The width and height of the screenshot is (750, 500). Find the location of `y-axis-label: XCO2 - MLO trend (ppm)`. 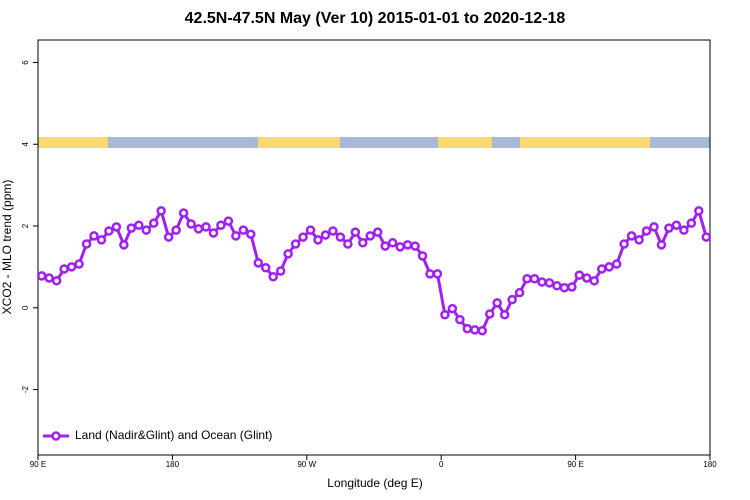

y-axis-label: XCO2 - MLO trend (ppm) is located at coordinates (7, 247).